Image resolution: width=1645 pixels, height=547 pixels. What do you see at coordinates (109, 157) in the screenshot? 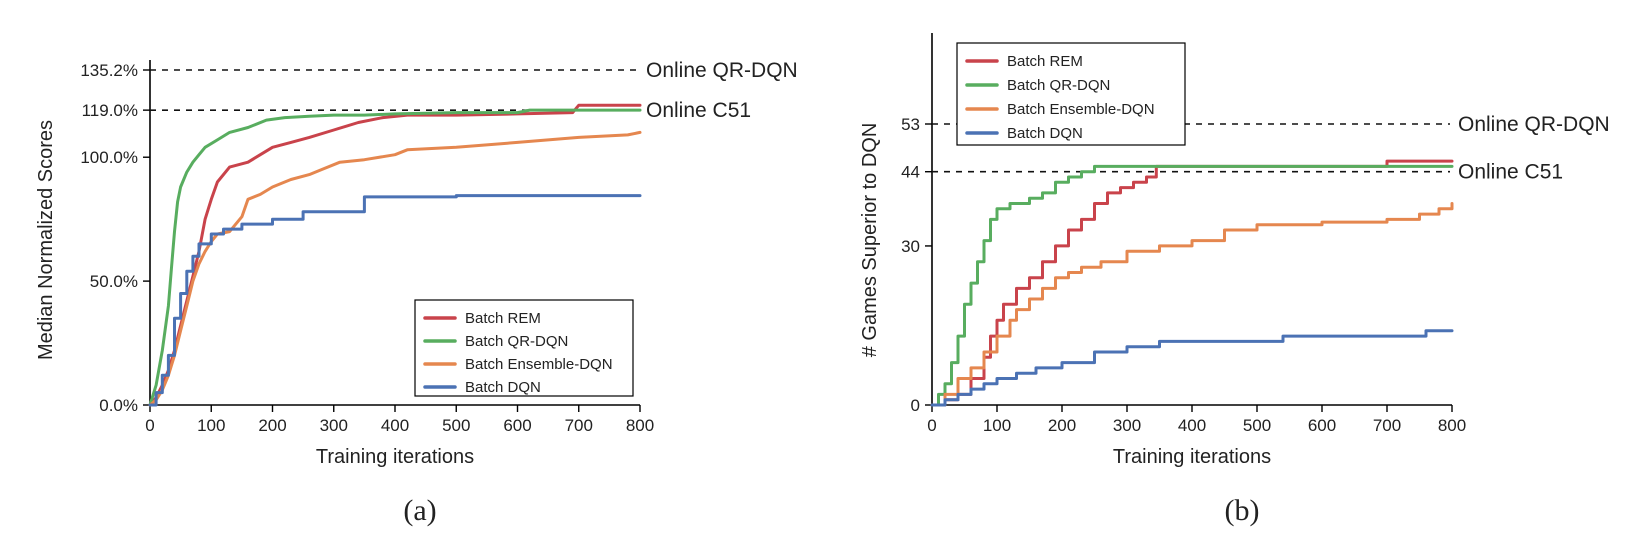
I see `y-tick-label: 100.0%` at bounding box center [109, 157].